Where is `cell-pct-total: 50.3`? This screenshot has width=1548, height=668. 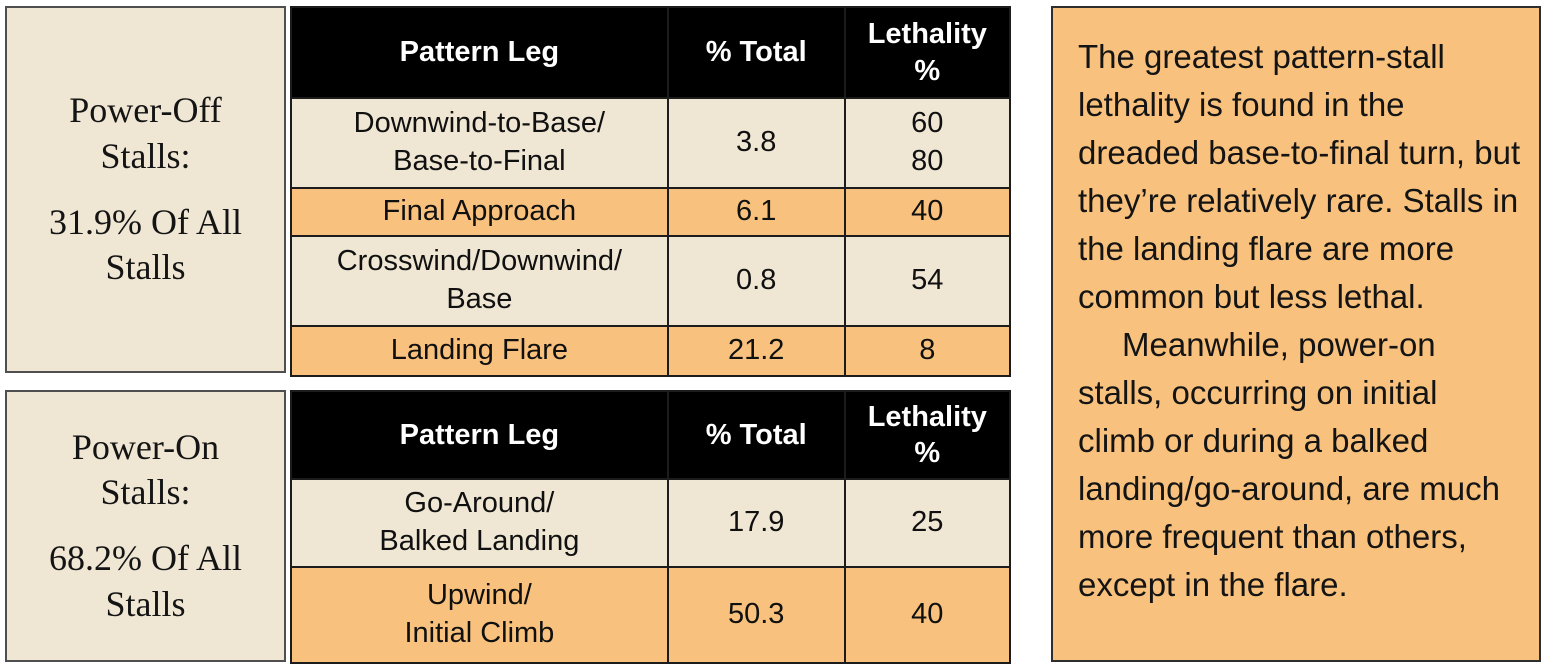
cell-pct-total: 50.3 is located at coordinates (756, 615).